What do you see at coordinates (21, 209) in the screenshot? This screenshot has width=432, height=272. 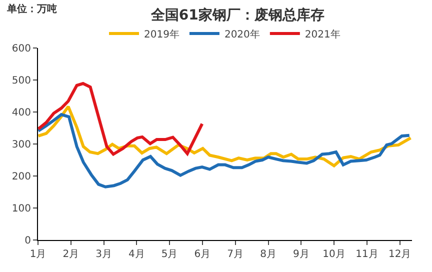 I see `y-tick-label: 100` at bounding box center [21, 209].